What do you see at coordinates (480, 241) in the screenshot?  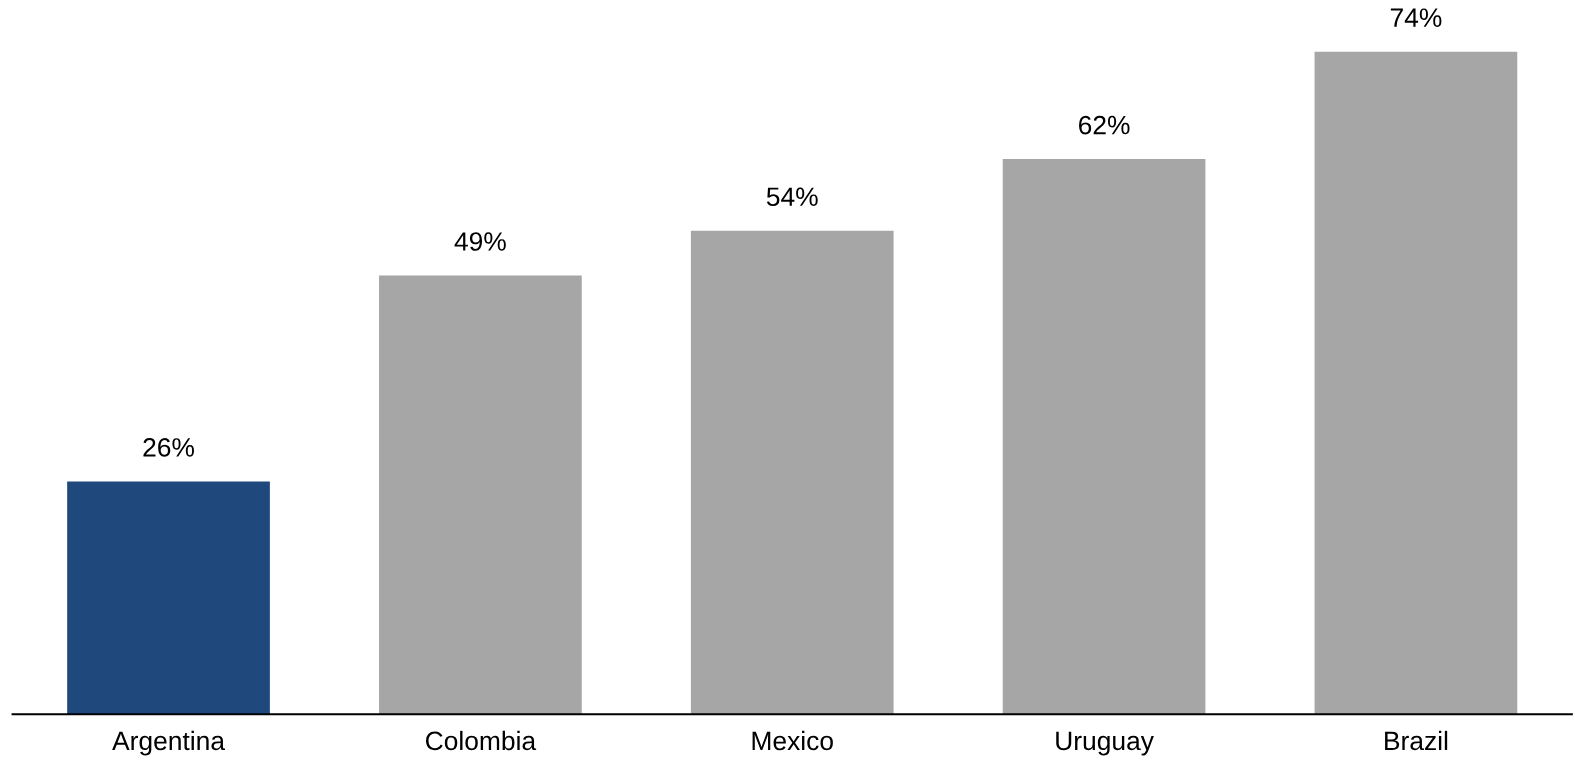 I see `data-label: 49%` at bounding box center [480, 241].